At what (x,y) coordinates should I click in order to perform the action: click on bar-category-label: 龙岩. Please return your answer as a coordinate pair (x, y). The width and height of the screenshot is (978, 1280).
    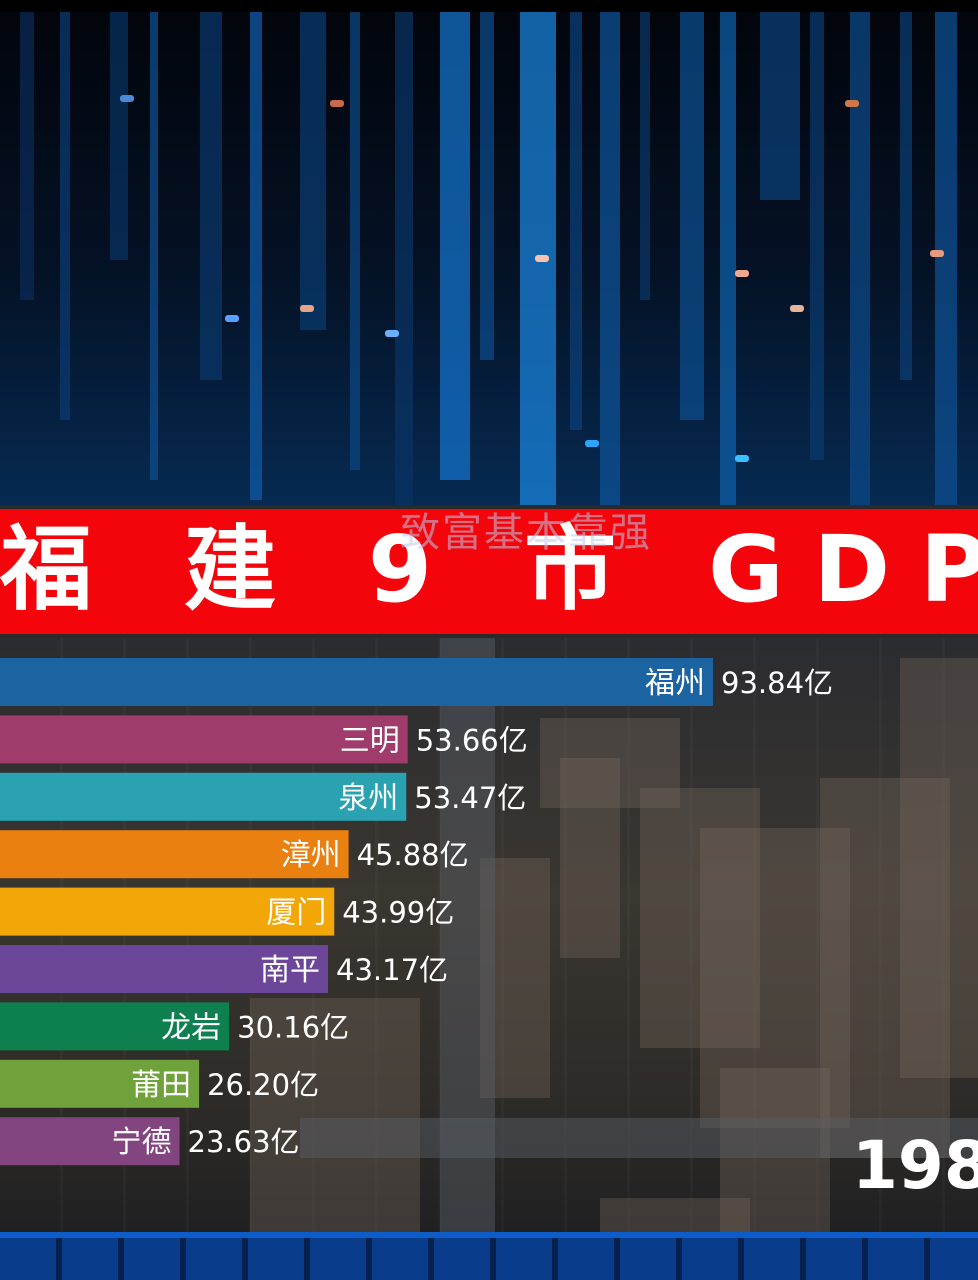
    Looking at the image, I should click on (191, 1027).